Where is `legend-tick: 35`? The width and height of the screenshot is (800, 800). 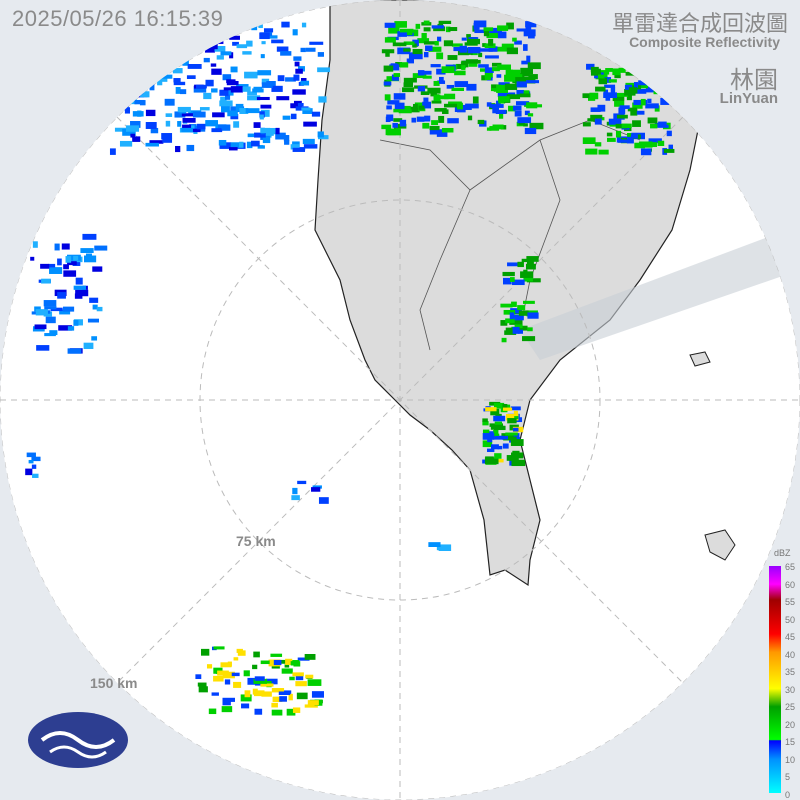 legend-tick: 35 is located at coordinates (790, 672).